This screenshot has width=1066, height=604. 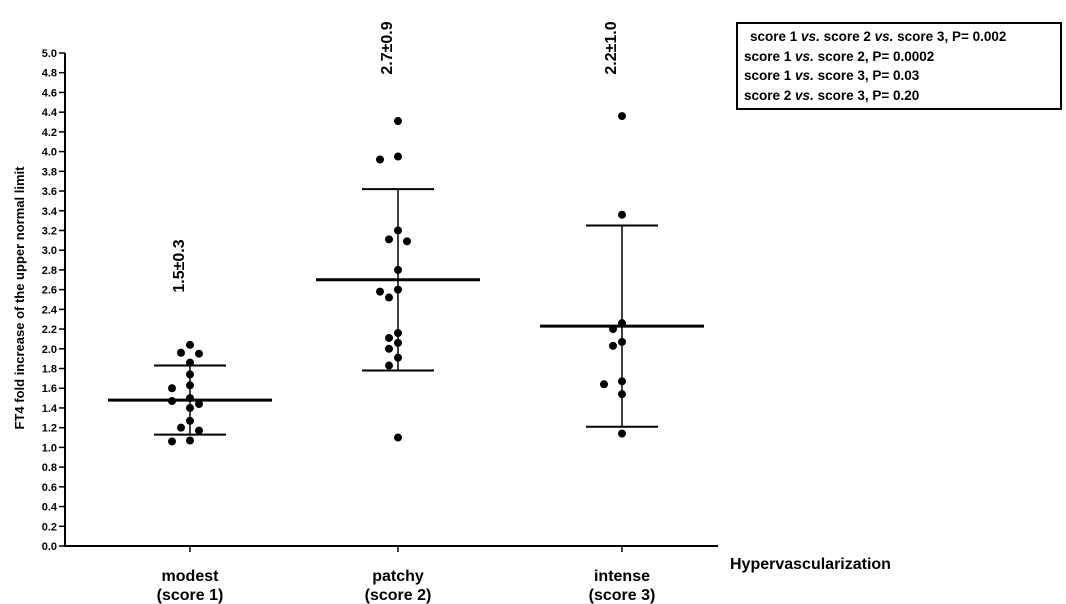 I want to click on y-tick-label: 0.6, so click(x=49, y=488).